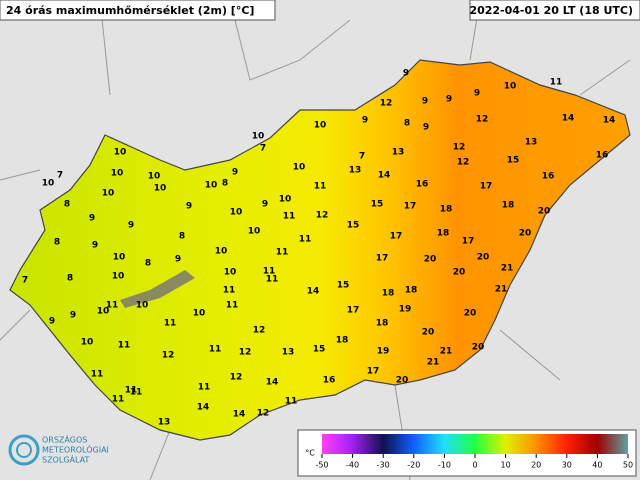 The height and width of the screenshot is (480, 640). Describe the element at coordinates (551, 10) in the screenshot. I see `timestamp: 2022-04-01 20 LT (18 UTC)` at that location.